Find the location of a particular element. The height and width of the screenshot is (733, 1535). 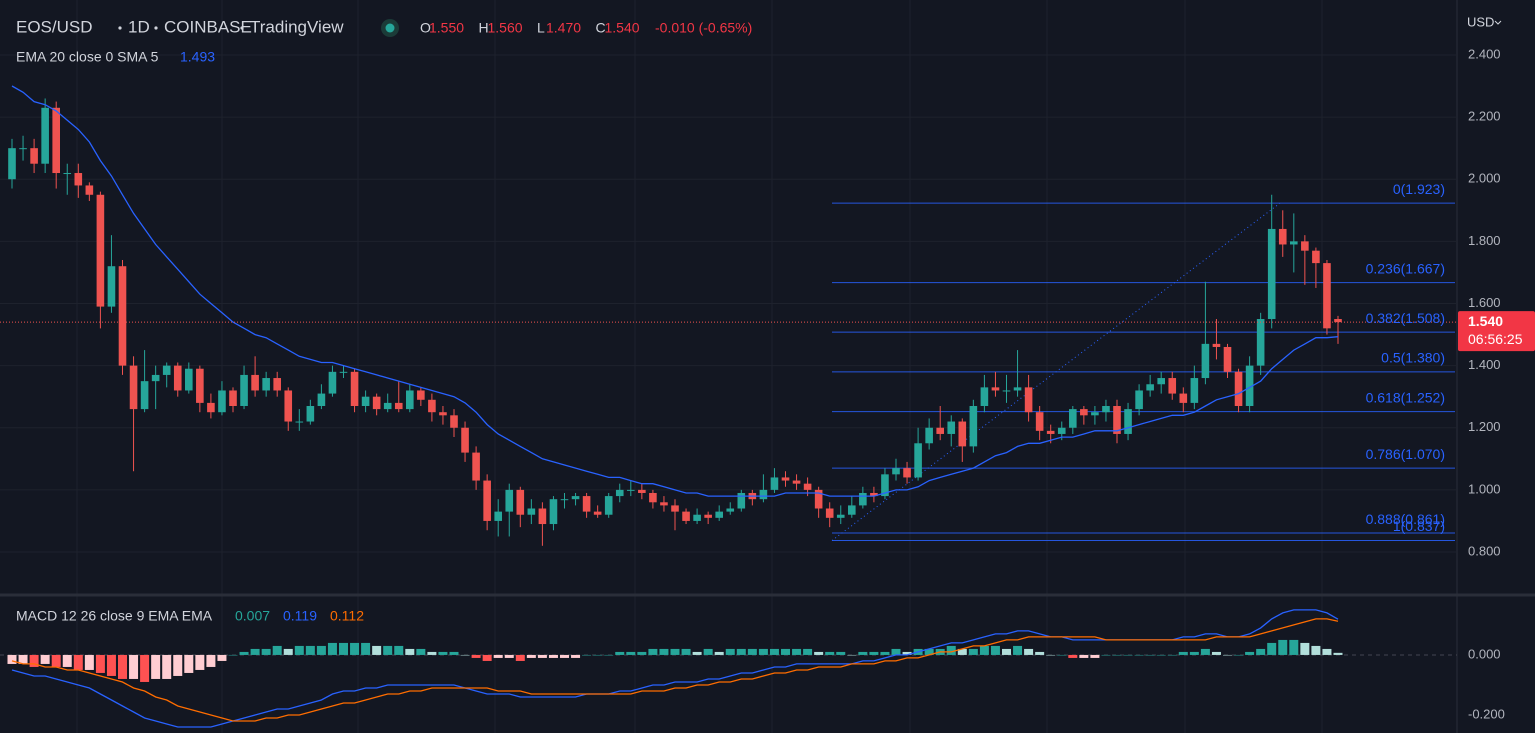

ohlc-key: L is located at coordinates (541, 28).